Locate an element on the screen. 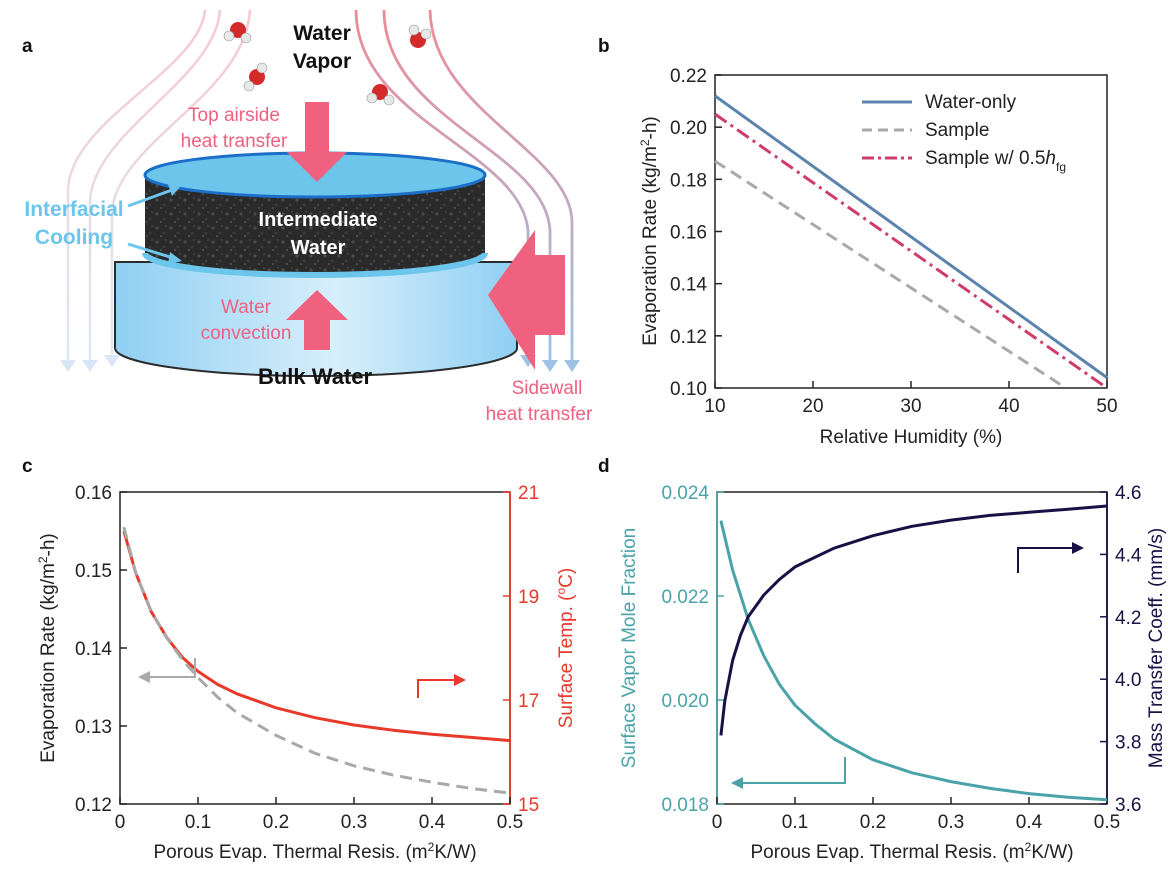  panel-b-plot-frame is located at coordinates (911, 231).